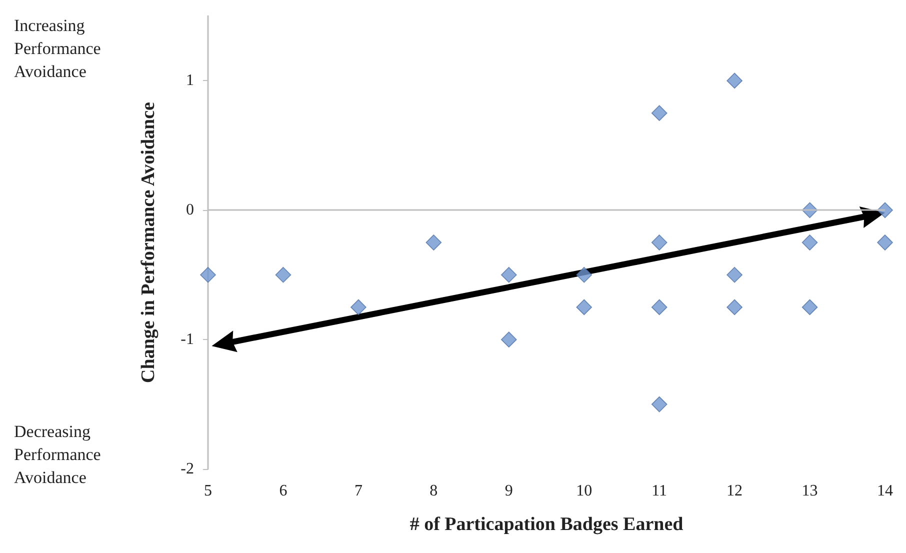  Describe the element at coordinates (60, 48) in the screenshot. I see `text: Increasing Performance Avoidance` at that location.